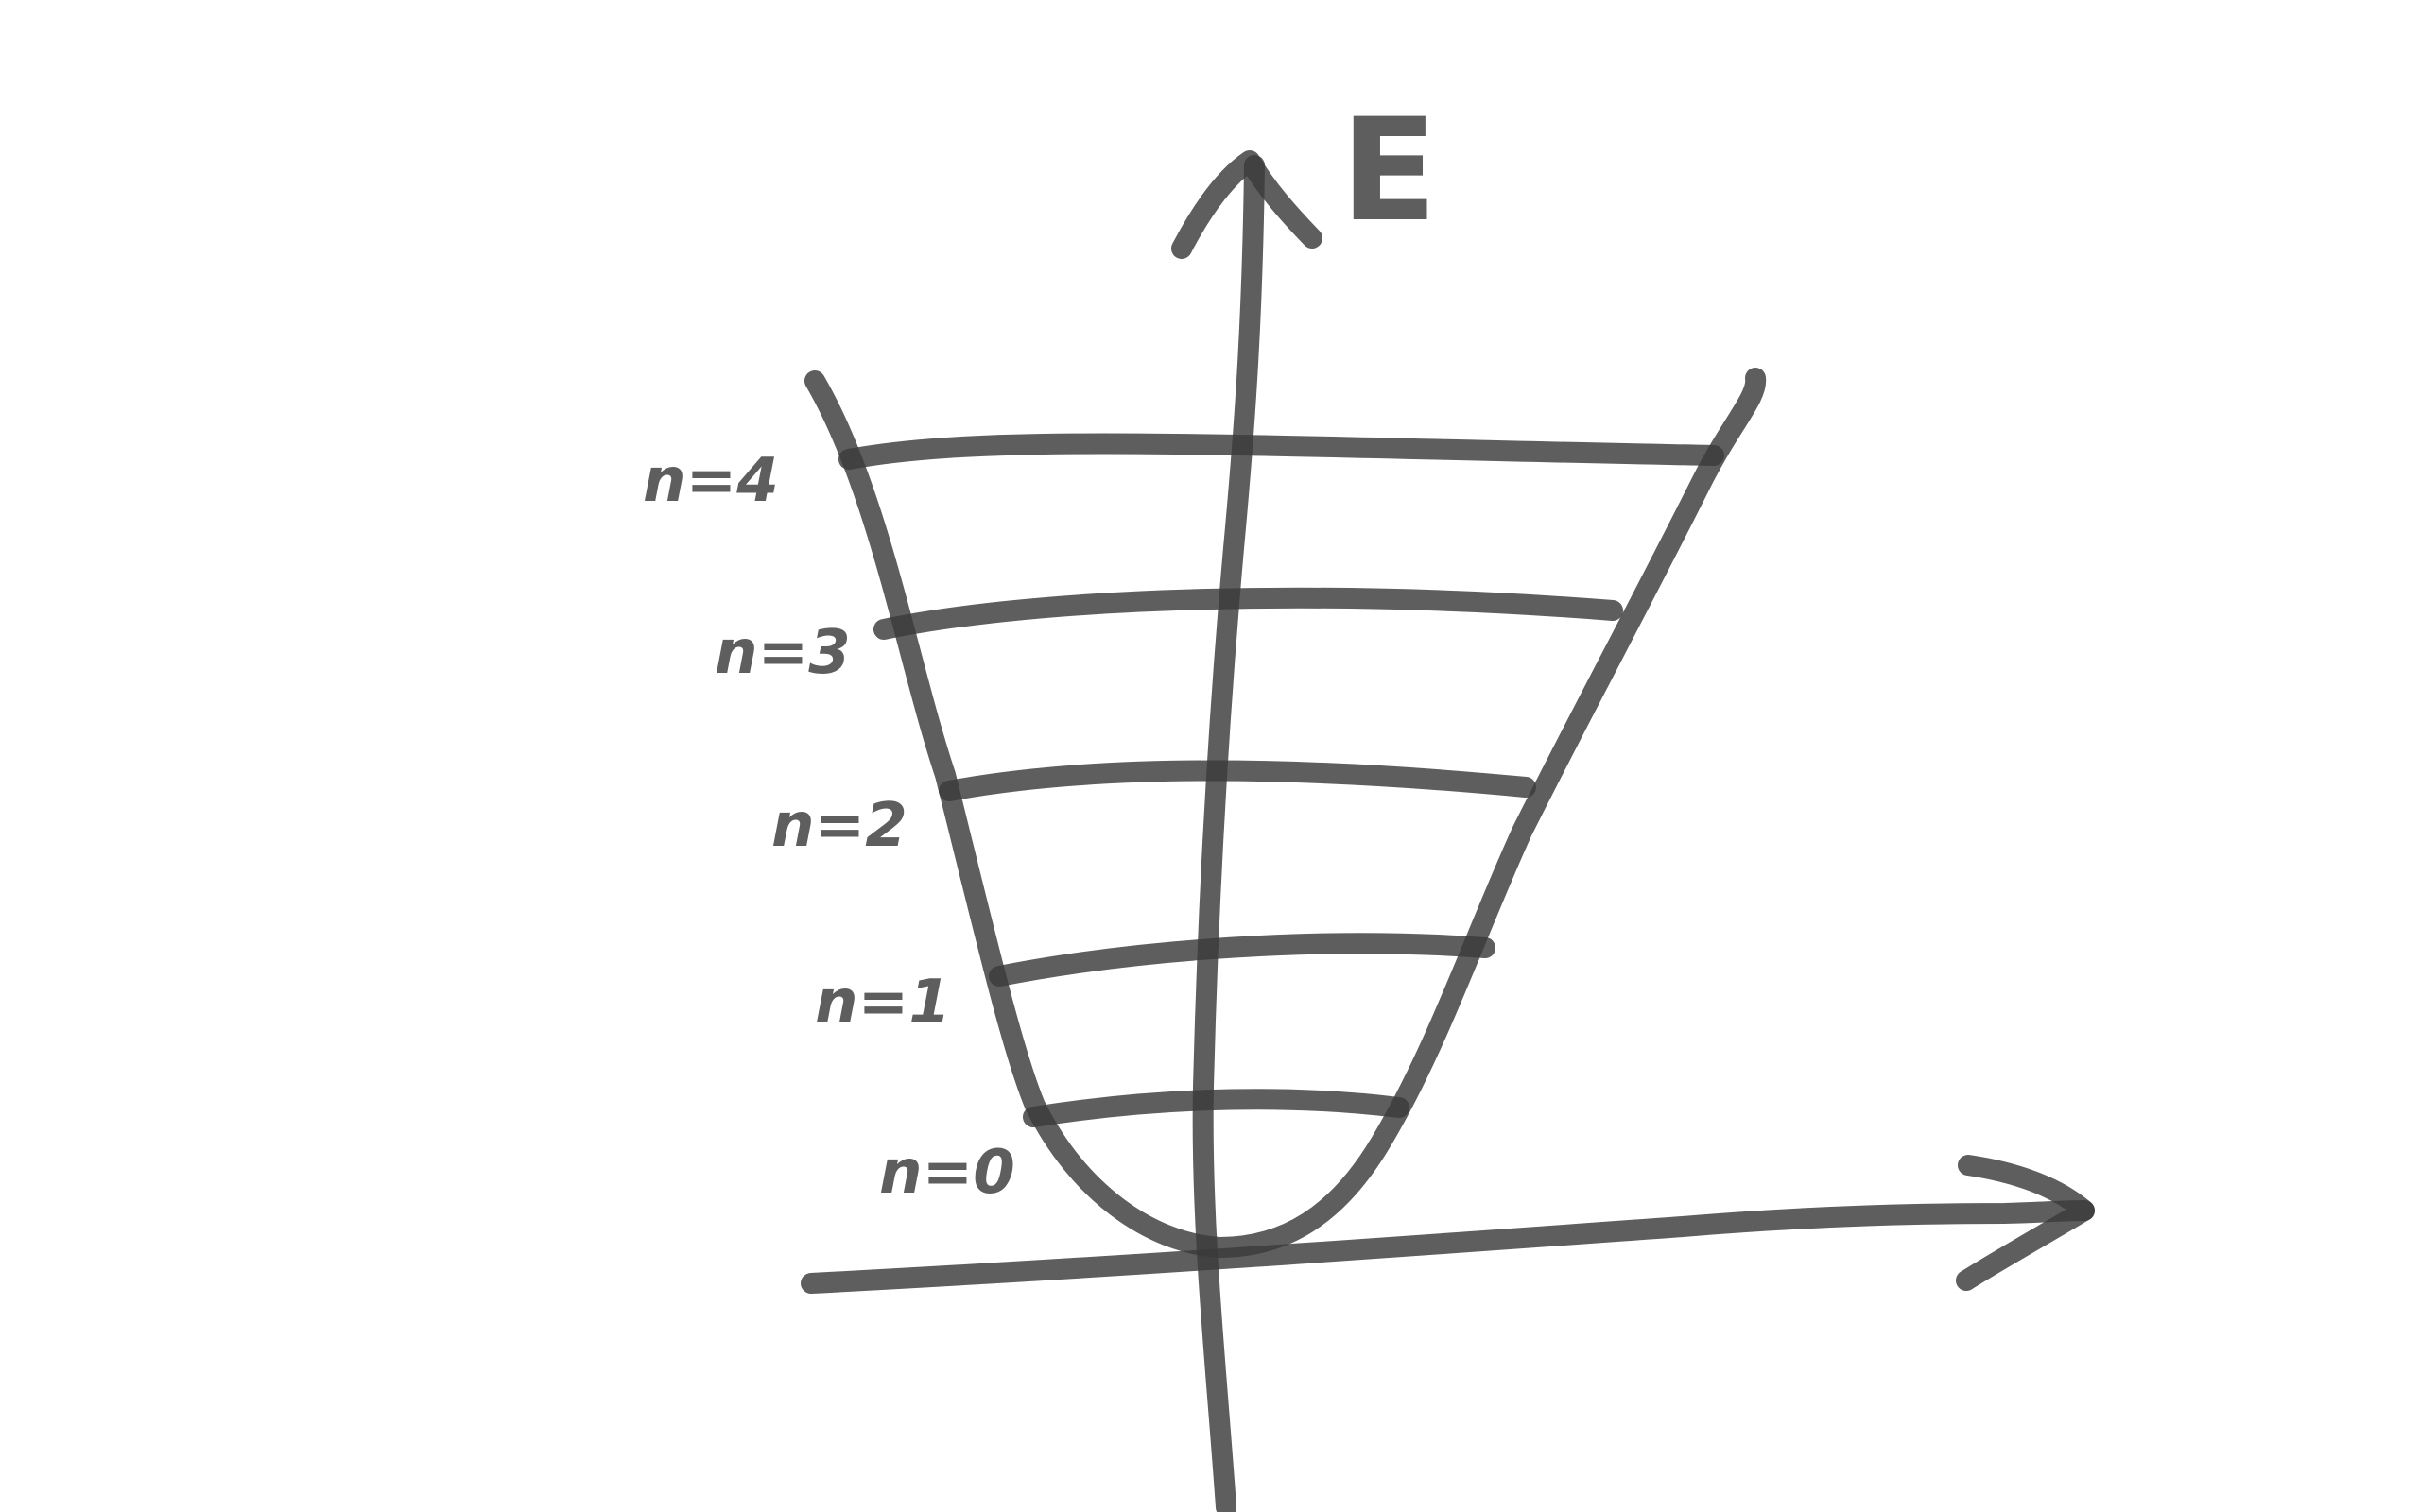 The height and width of the screenshot is (1512, 2420). I want to click on energy-axis, so click(1228, 833).